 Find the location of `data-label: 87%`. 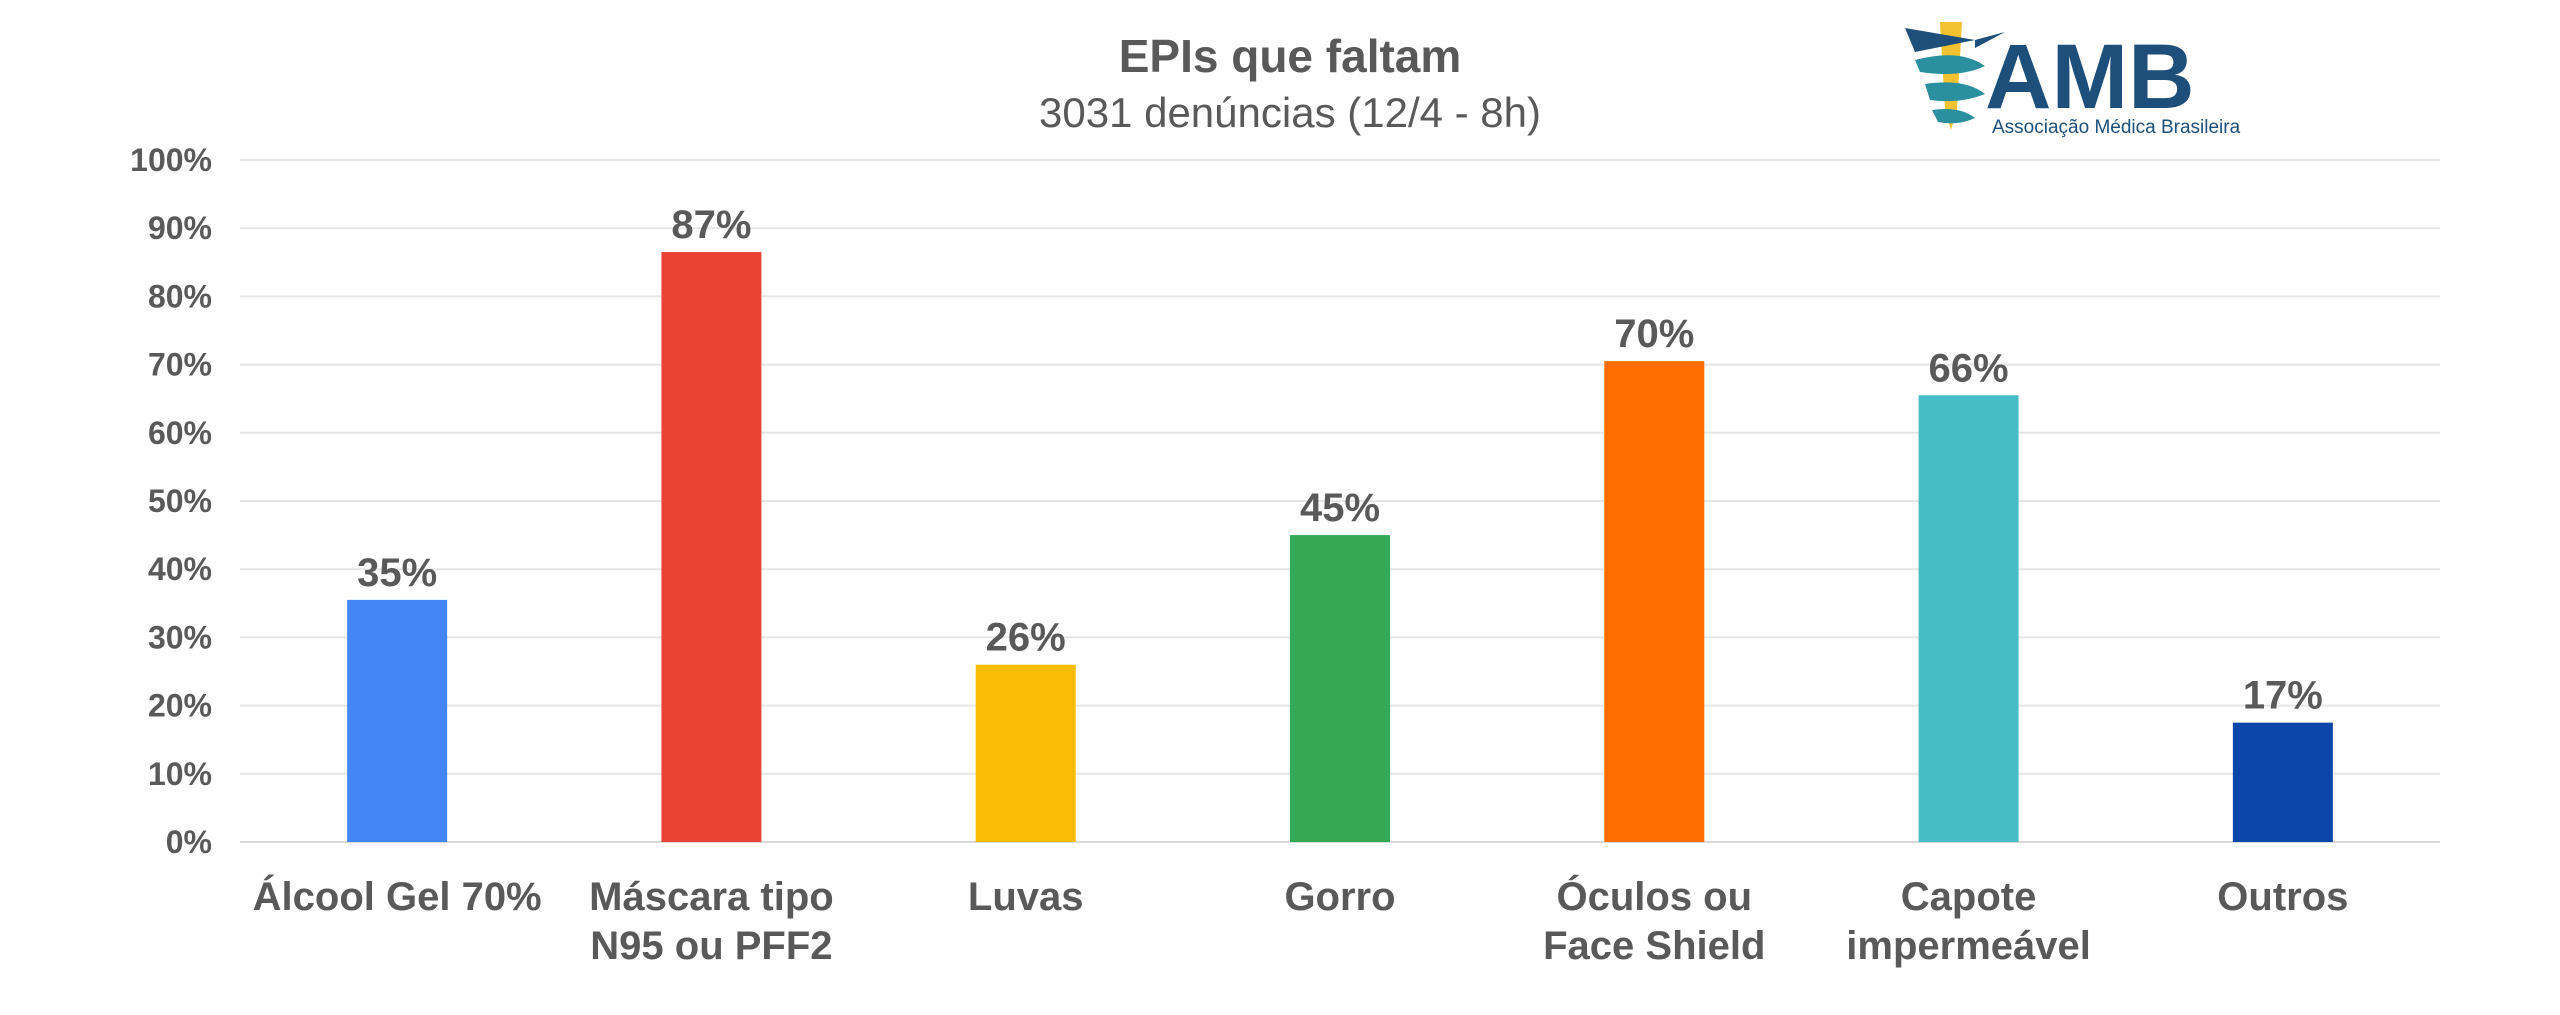

data-label: 87% is located at coordinates (711, 225).